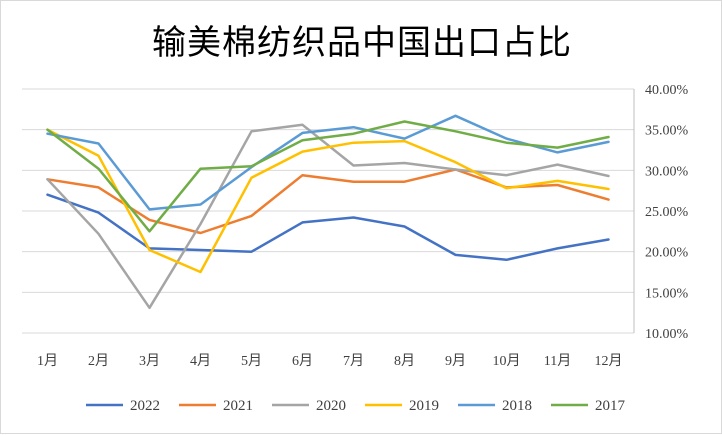  I want to click on x-tick-label: 1月, so click(47, 361).